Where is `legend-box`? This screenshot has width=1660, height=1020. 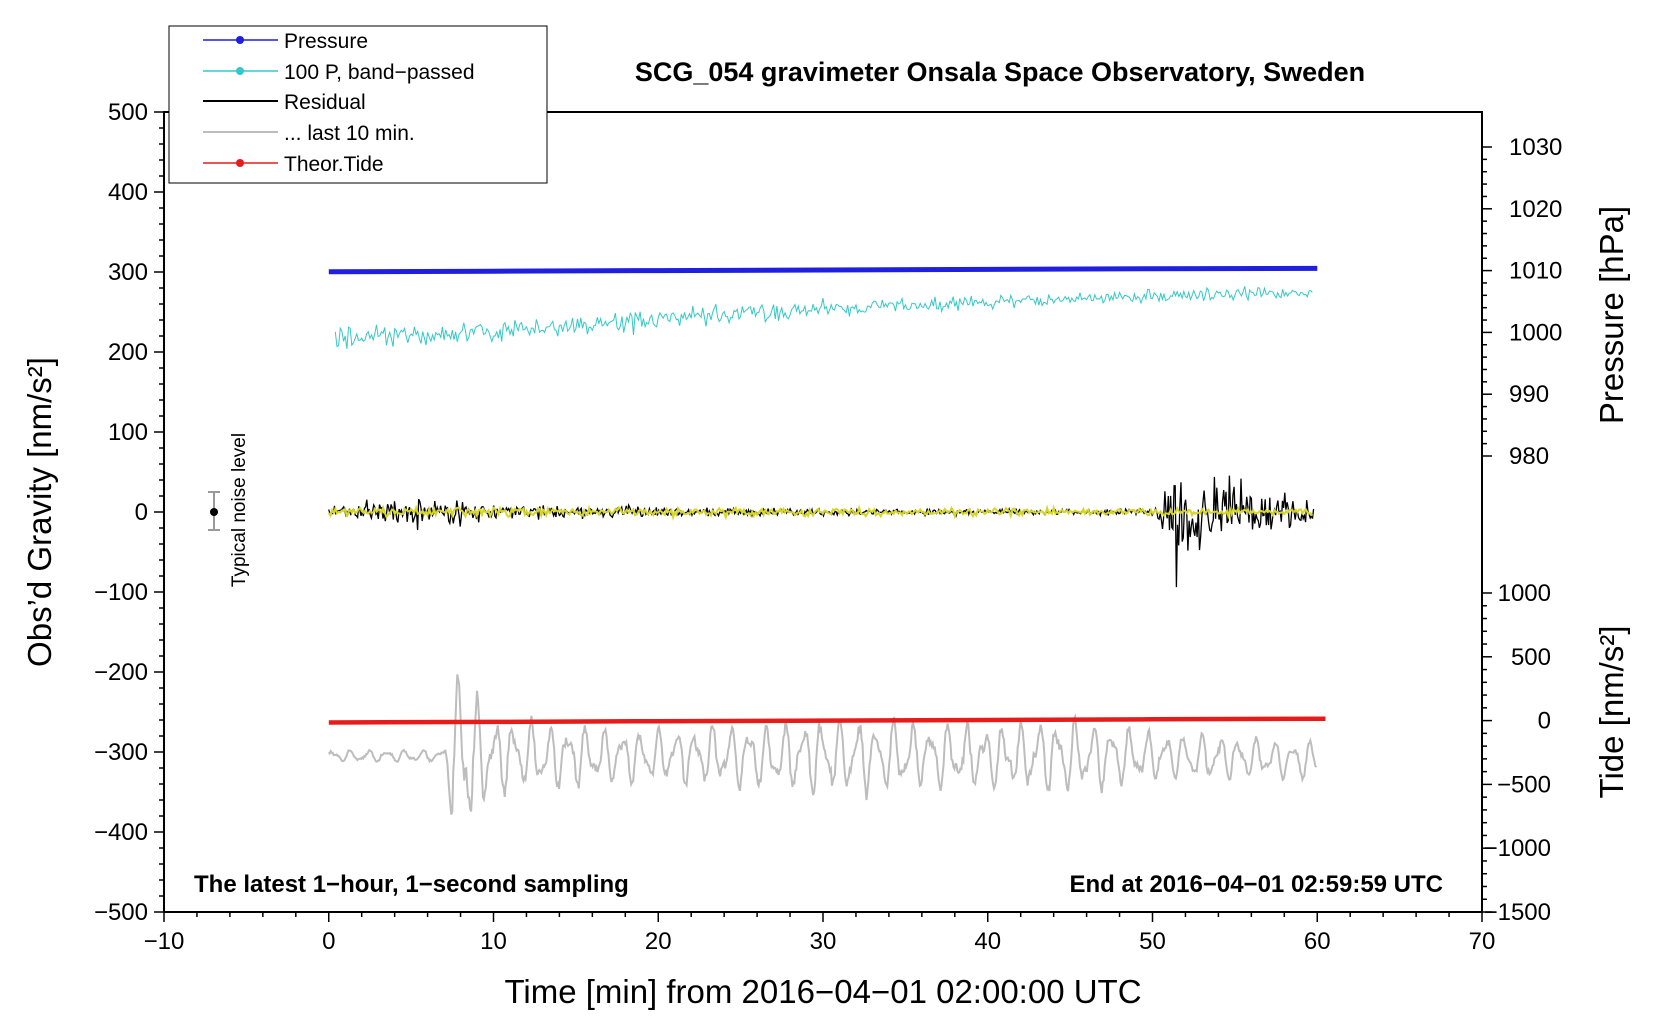
legend-box is located at coordinates (358, 104).